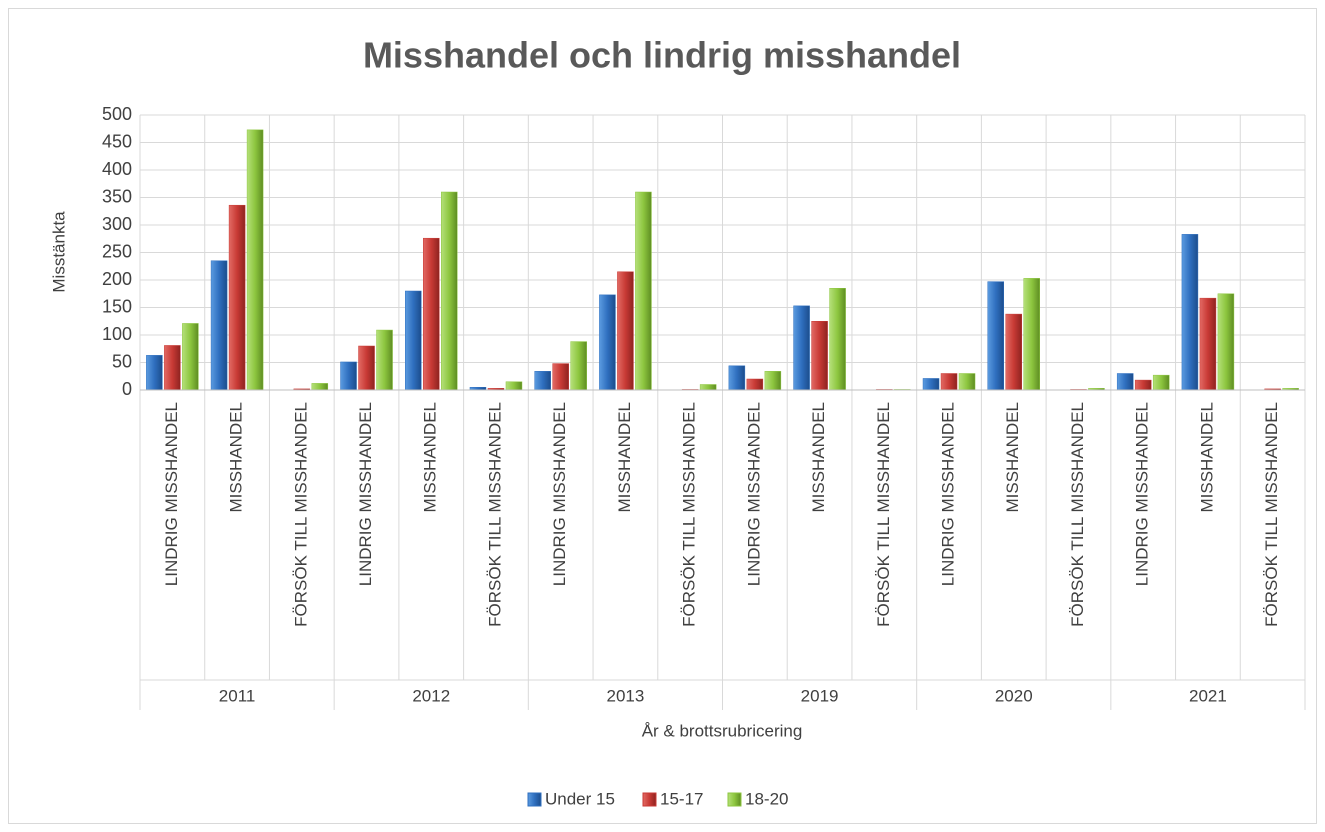 This screenshot has width=1325, height=832. What do you see at coordinates (117, 196) in the screenshot?
I see `y-tick-label: 350` at bounding box center [117, 196].